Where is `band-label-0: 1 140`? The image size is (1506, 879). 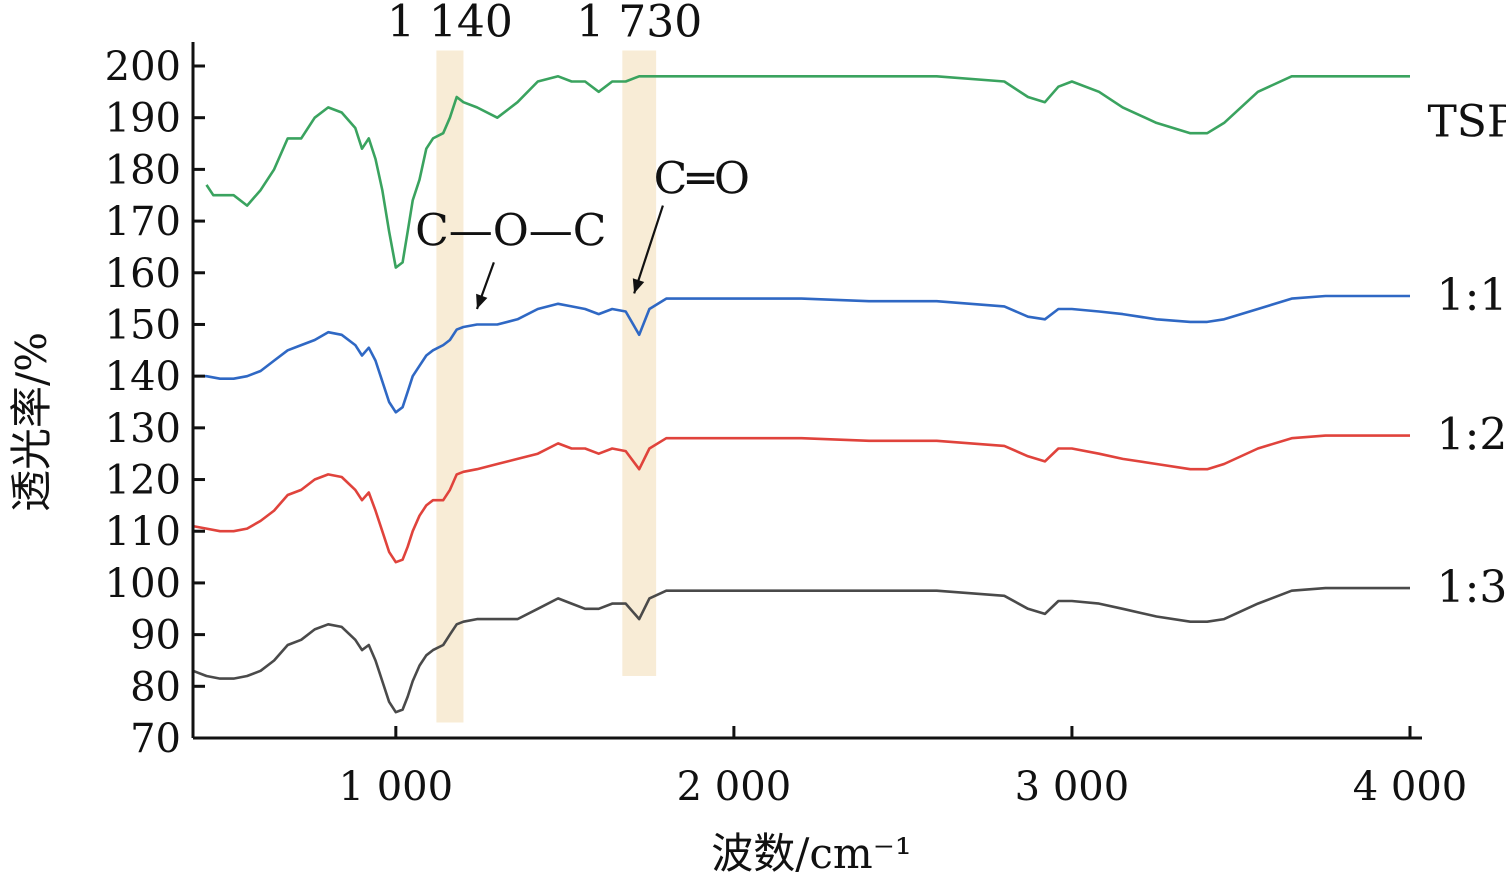 band-label-0: 1 140 is located at coordinates (450, 23).